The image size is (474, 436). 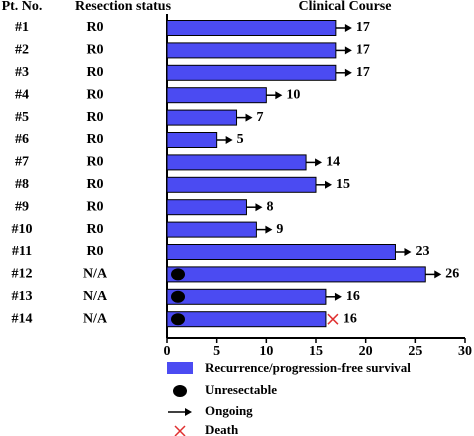 I want to click on patient-label: #5, so click(x=22, y=117).